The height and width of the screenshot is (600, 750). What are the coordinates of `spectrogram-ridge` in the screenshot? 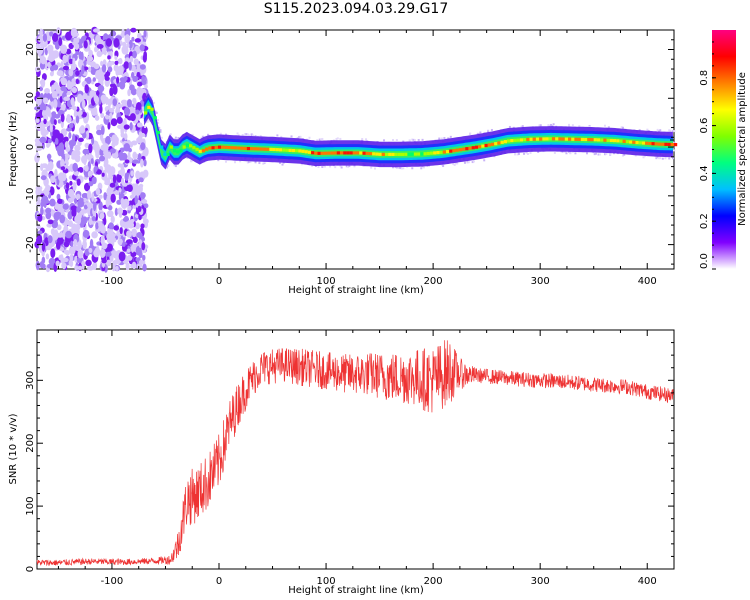 It's located at (411, 131).